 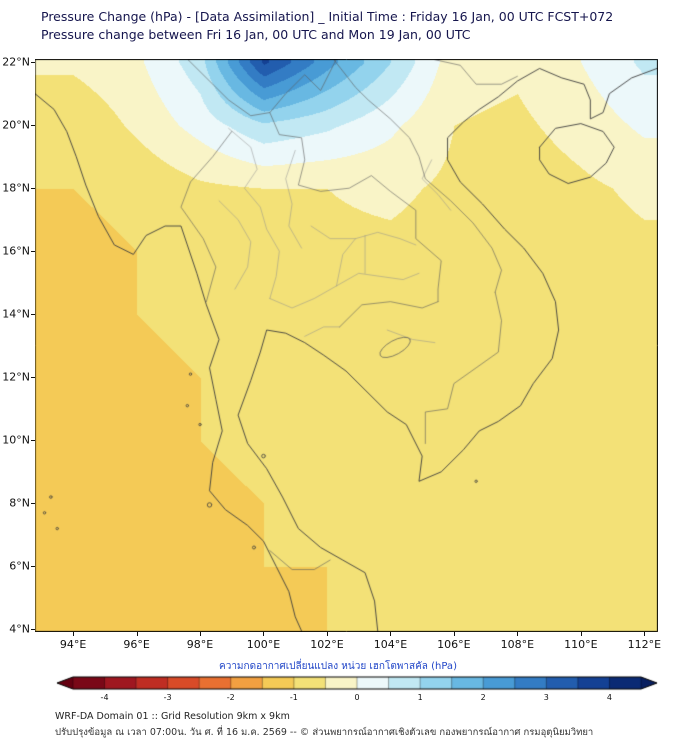 I want to click on colorbar-tick-label: -3, so click(x=167, y=697).